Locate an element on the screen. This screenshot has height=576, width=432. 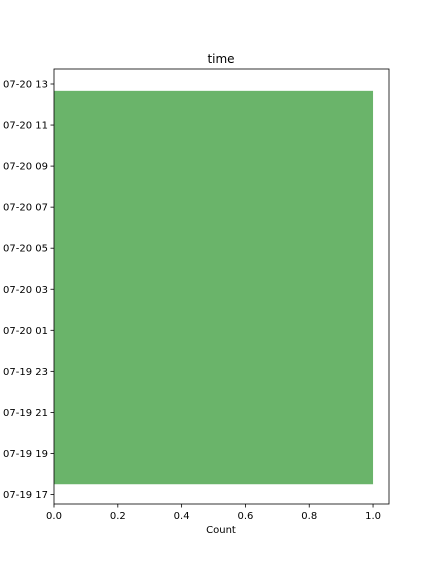
x-tick-label: 1.0 is located at coordinates (373, 516).